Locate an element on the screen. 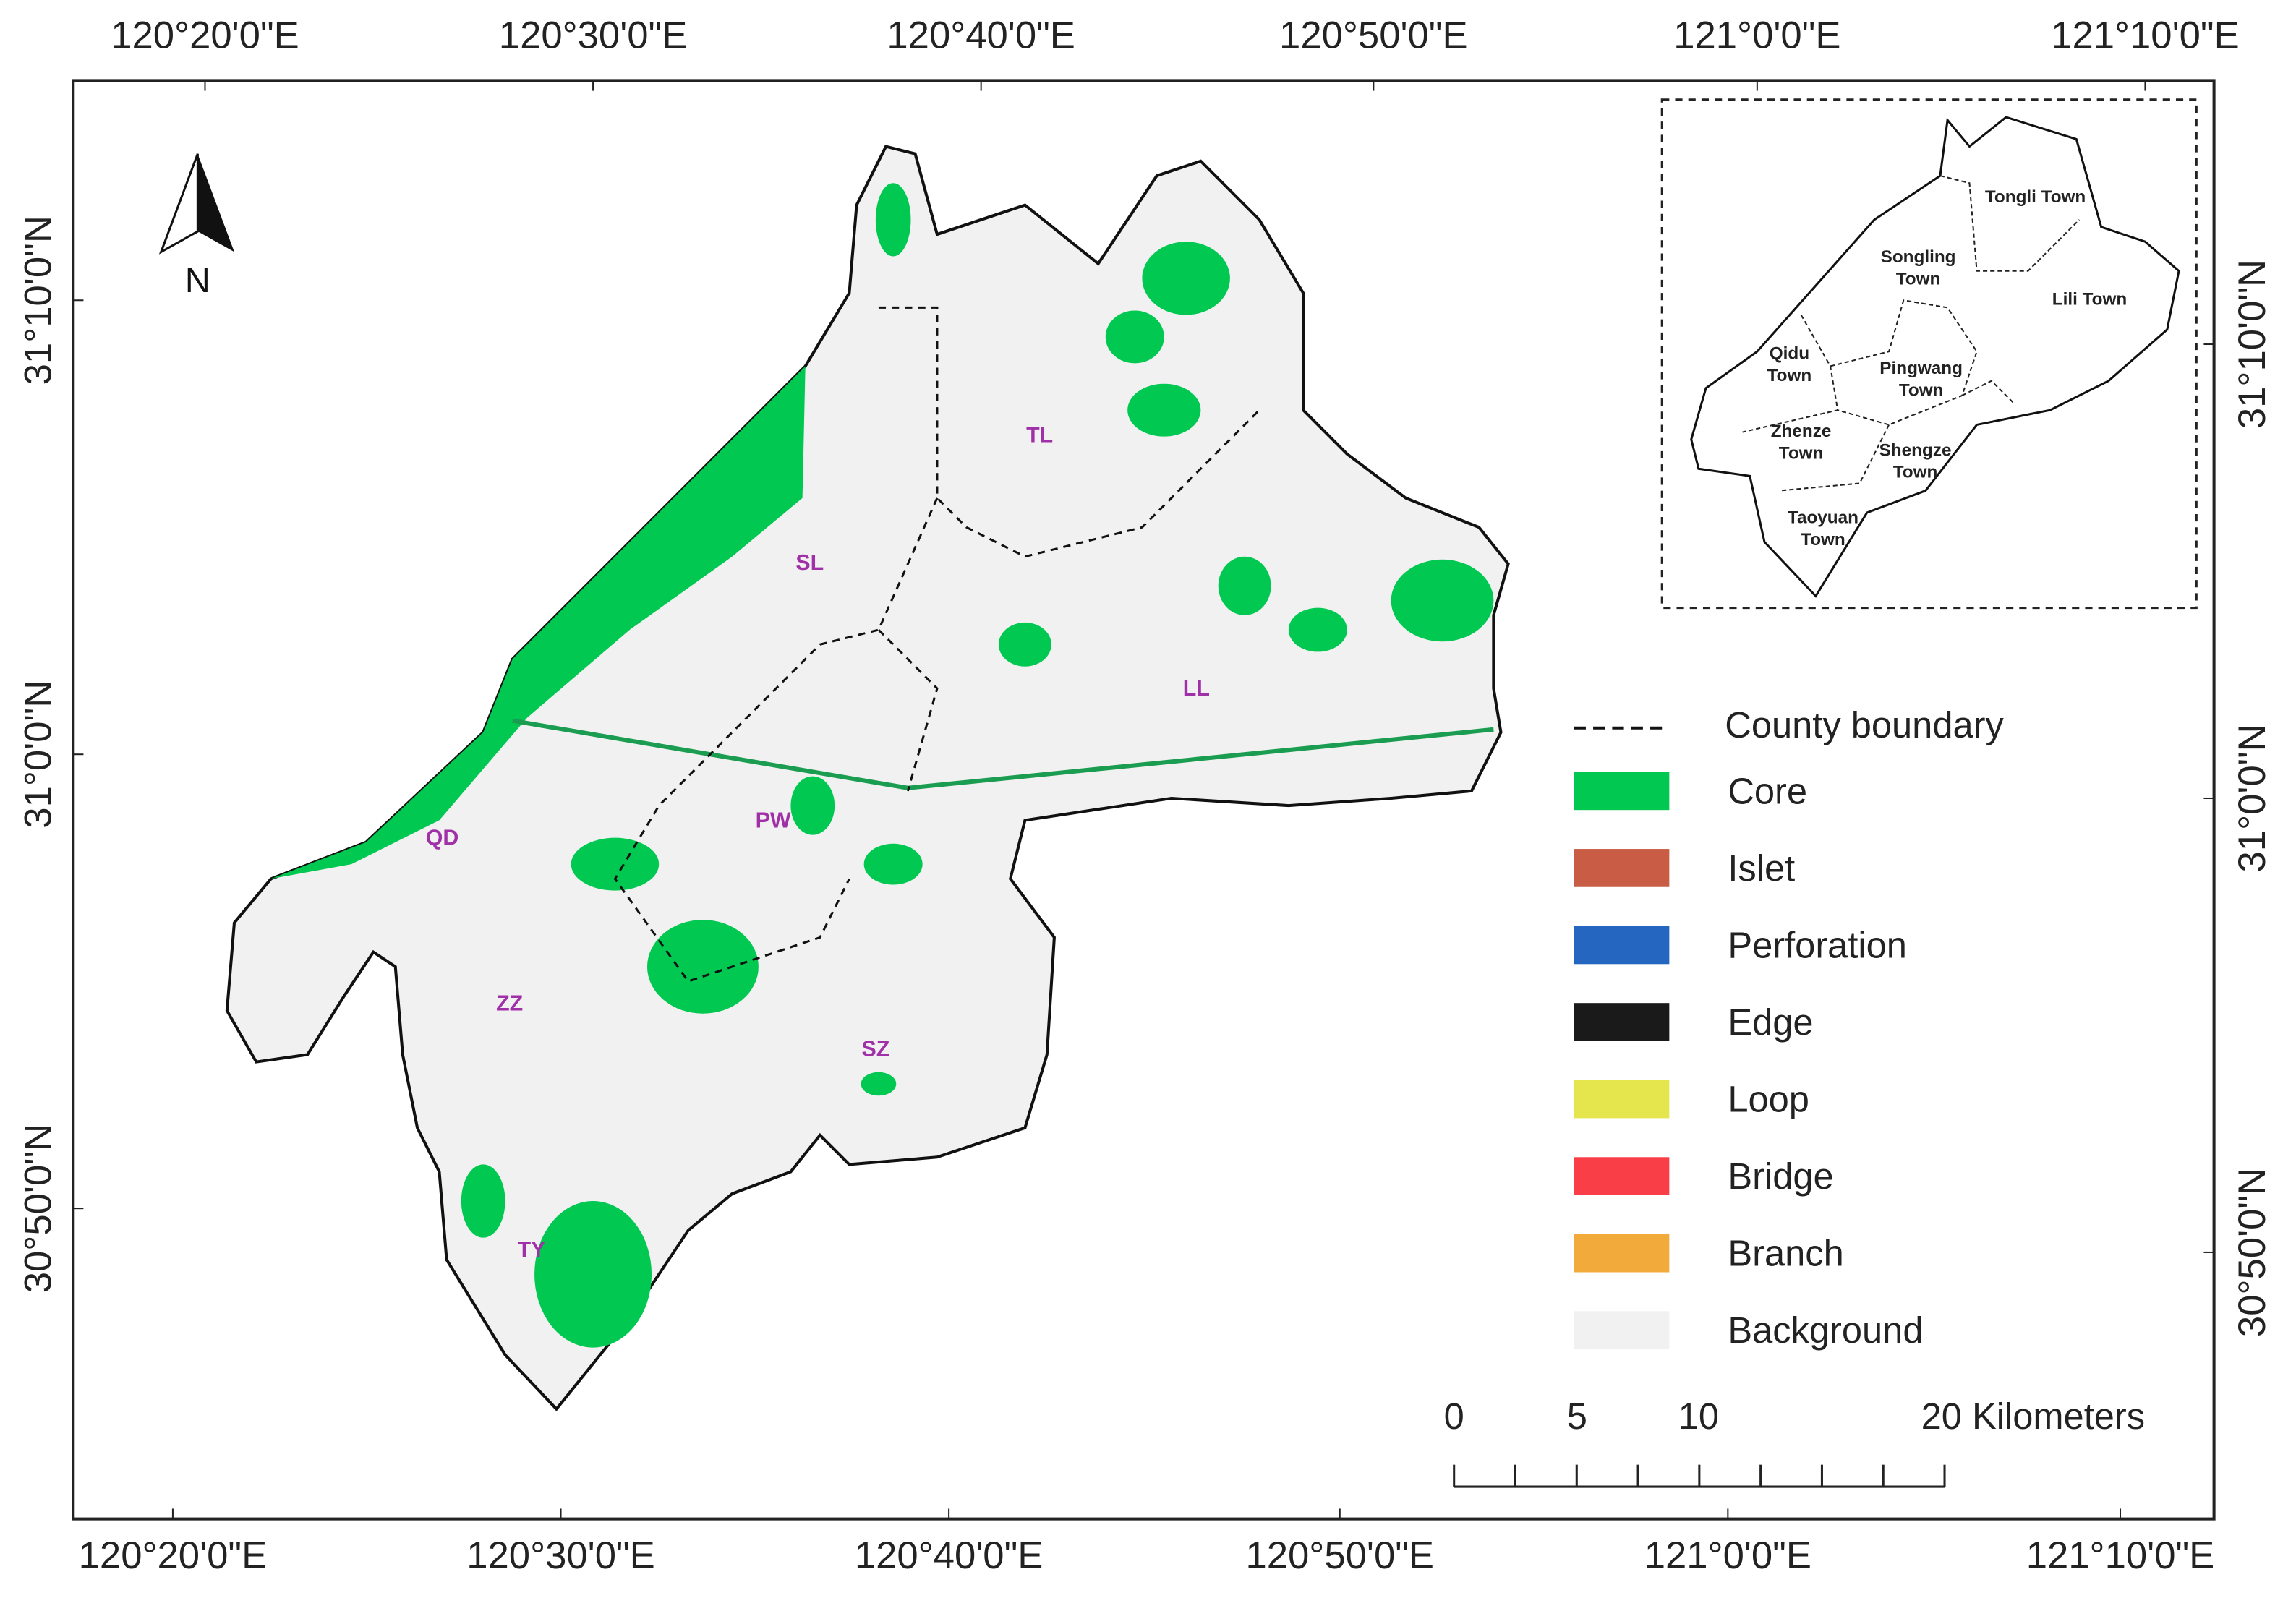  town-label: ZZ is located at coordinates (509, 1004).